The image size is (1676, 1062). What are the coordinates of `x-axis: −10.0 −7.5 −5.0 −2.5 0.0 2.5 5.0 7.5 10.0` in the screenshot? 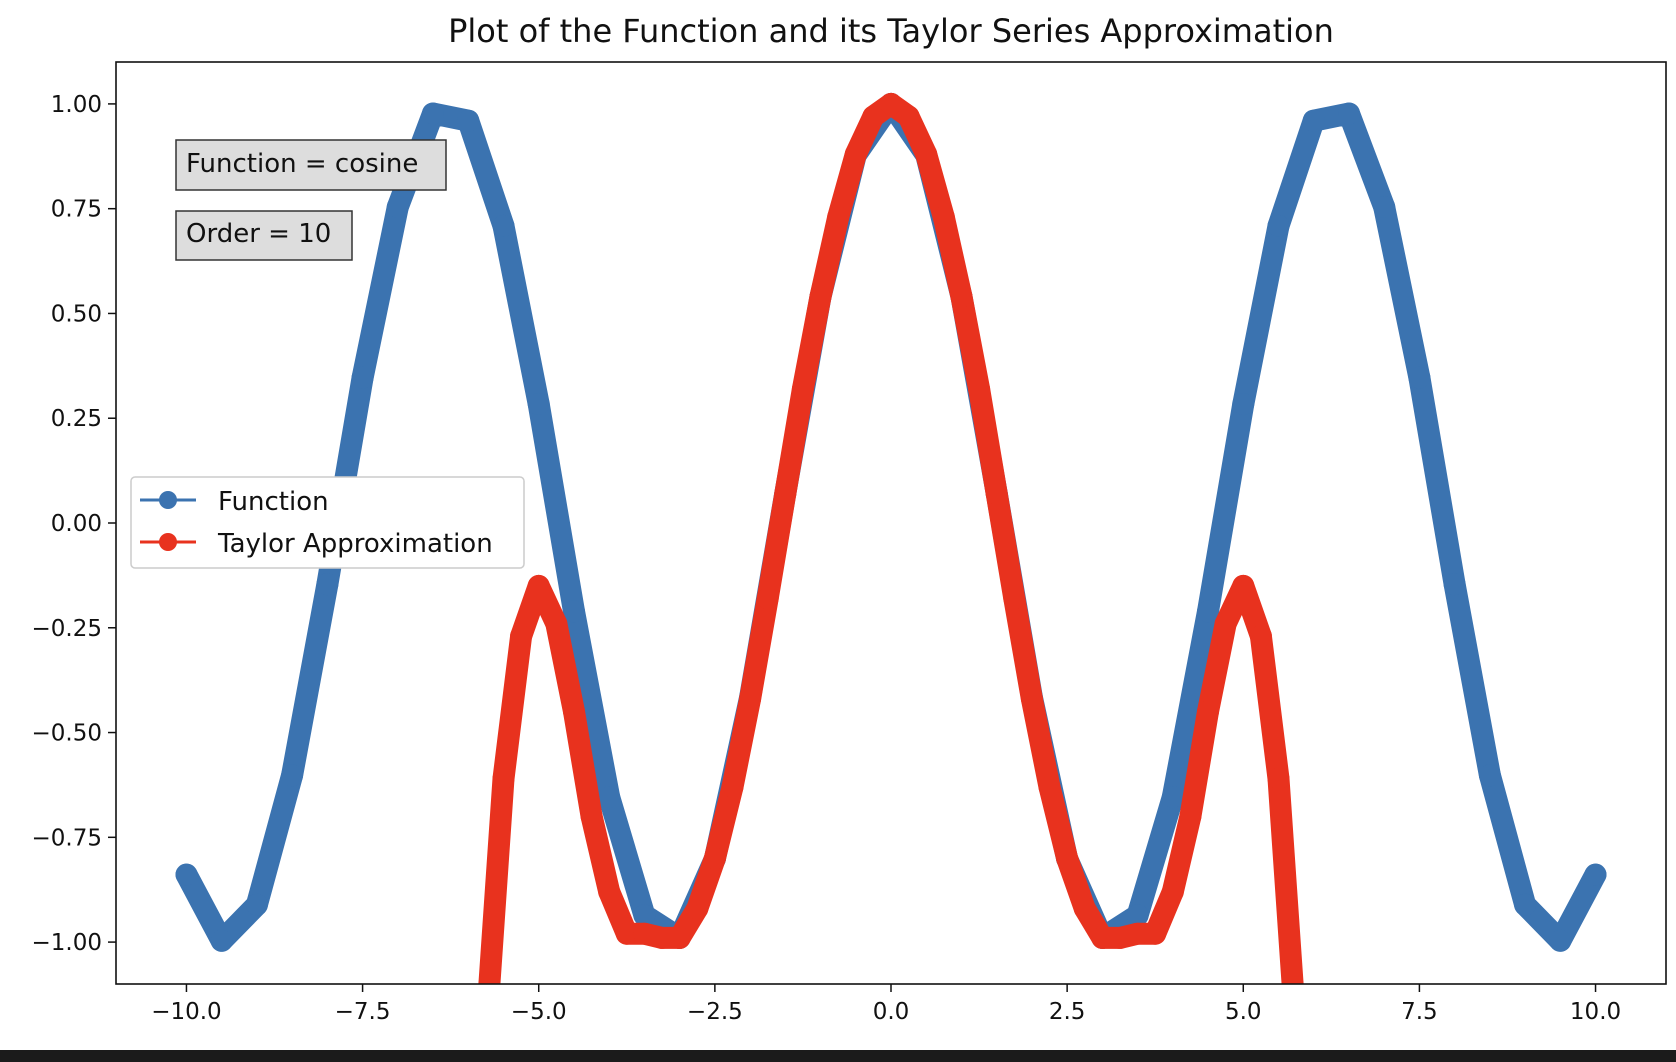 It's located at (886, 1004).